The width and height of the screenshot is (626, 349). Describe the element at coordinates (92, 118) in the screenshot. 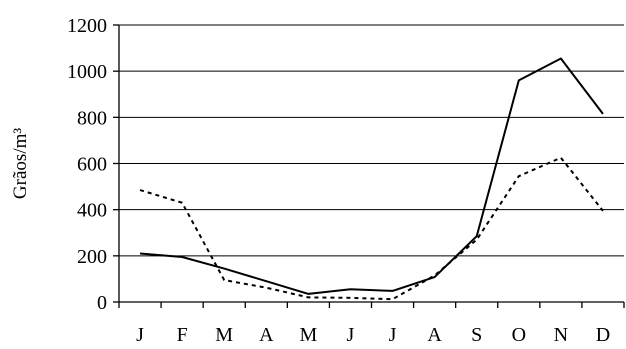

I see `y-tick-label: 800` at that location.